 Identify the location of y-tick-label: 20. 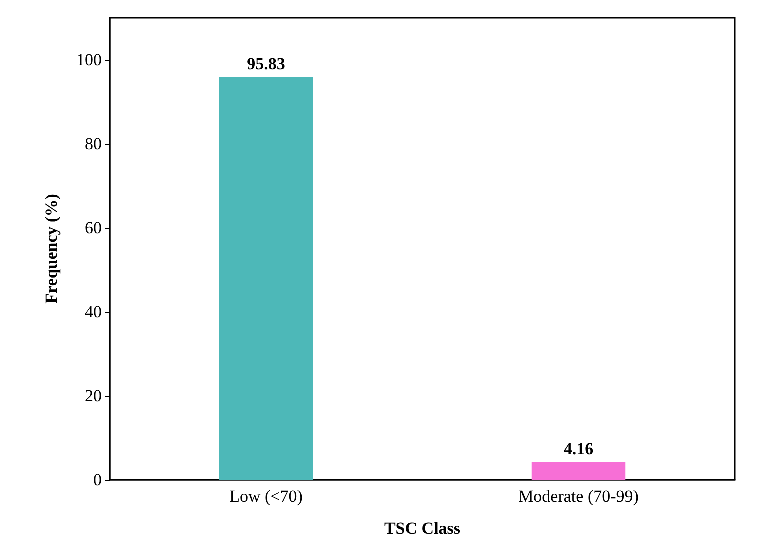
(93, 396).